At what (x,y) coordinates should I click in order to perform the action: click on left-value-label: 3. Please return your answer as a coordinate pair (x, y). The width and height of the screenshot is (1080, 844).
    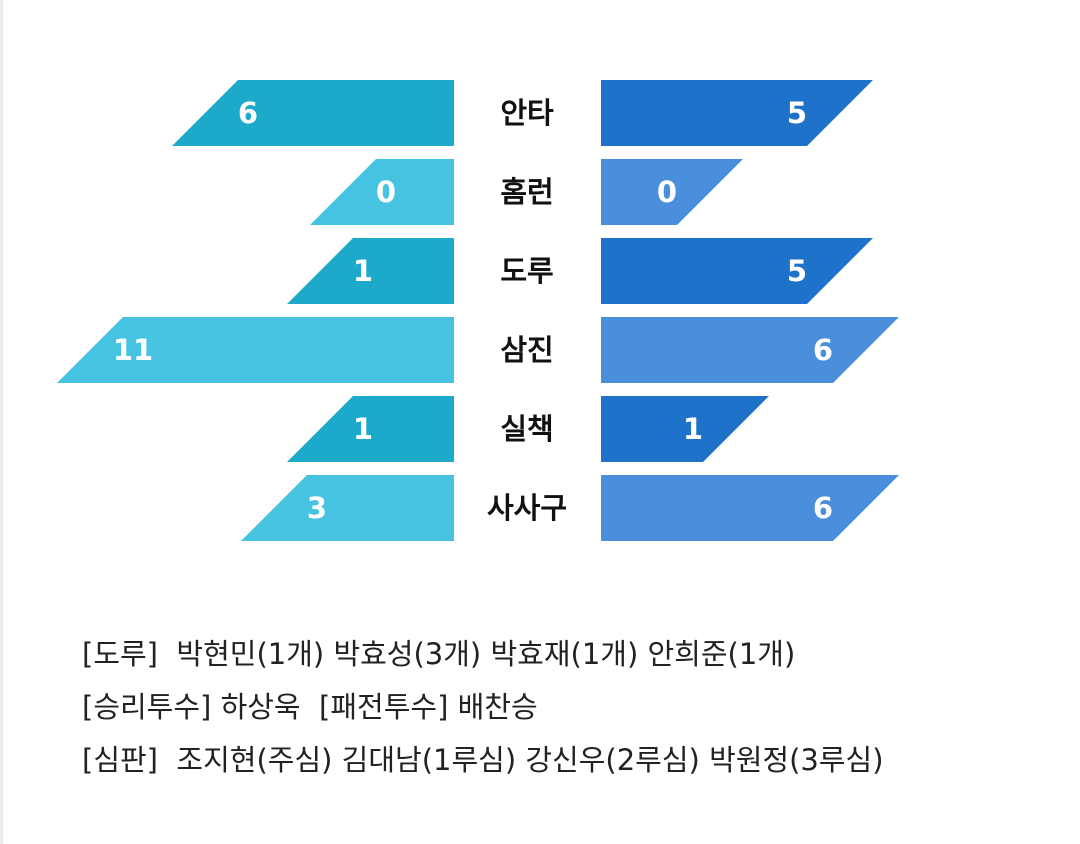
    Looking at the image, I should click on (317, 508).